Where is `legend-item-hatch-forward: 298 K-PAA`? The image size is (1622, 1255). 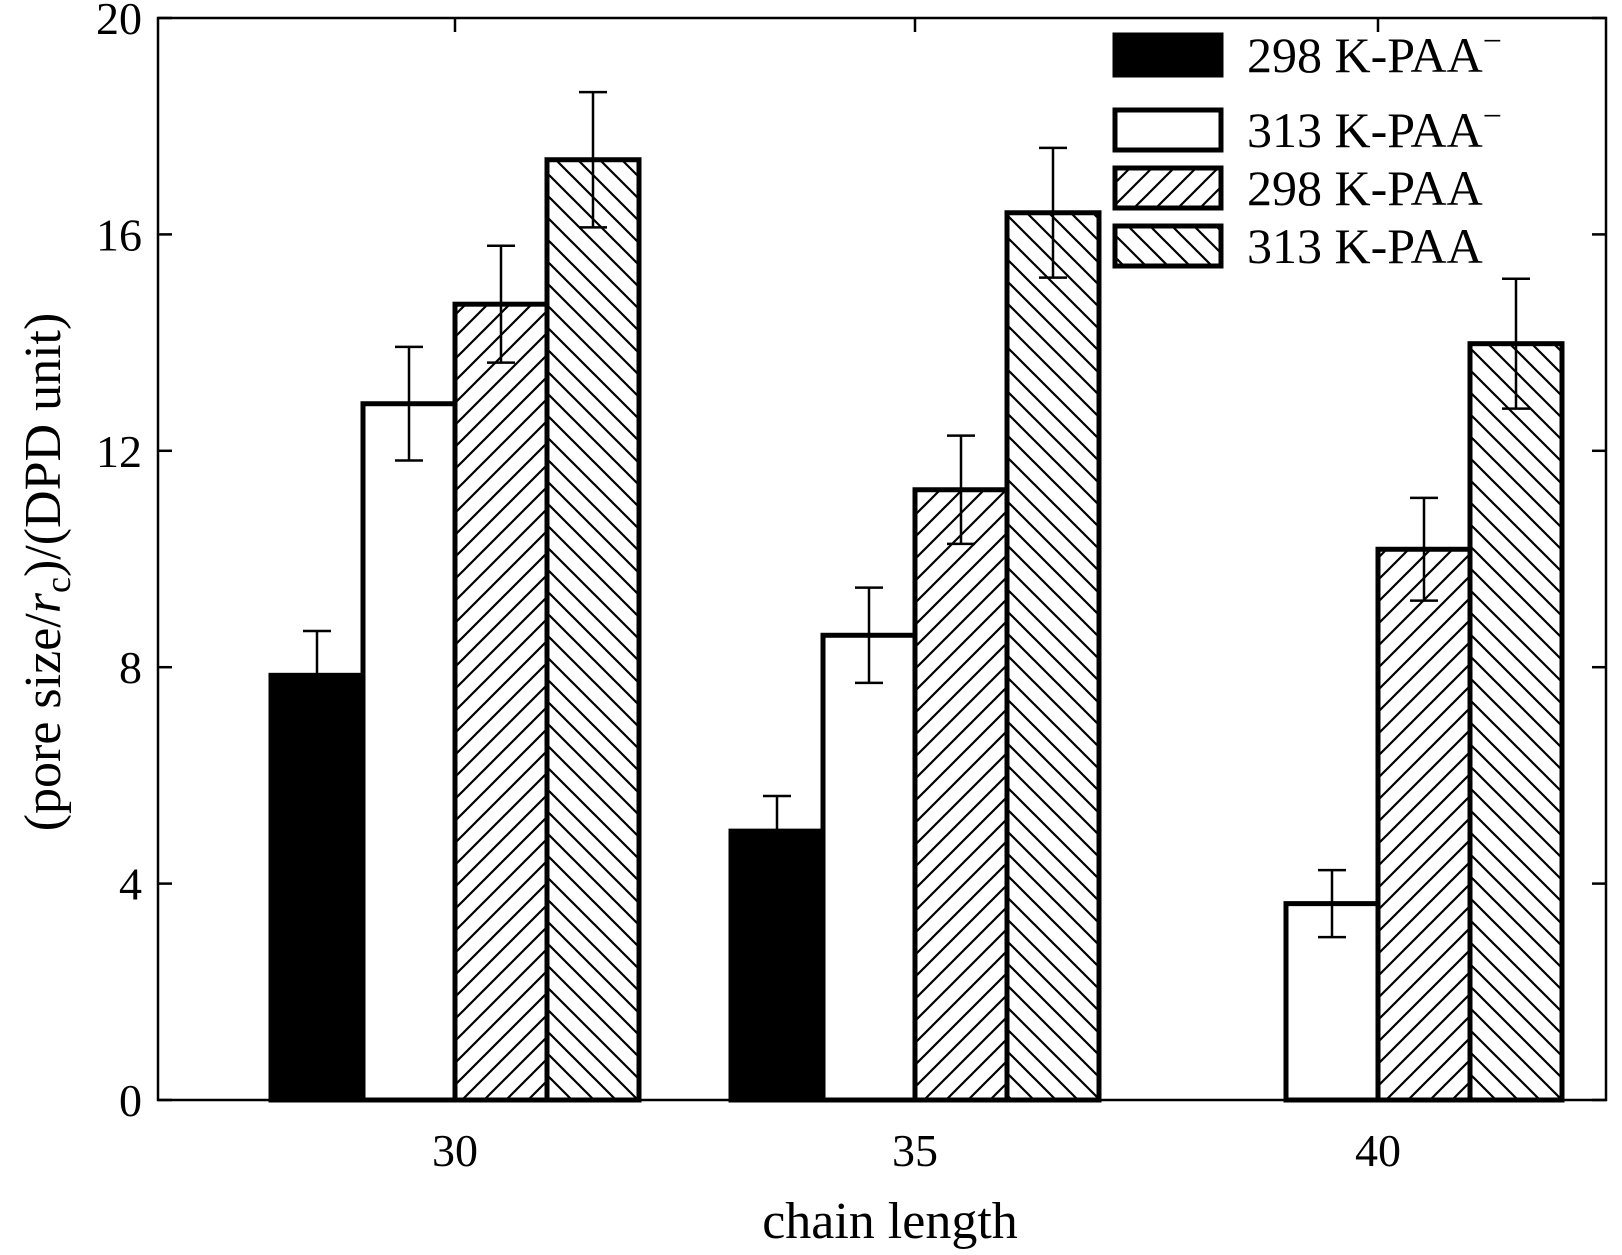 legend-item-hatch-forward: 298 K-PAA is located at coordinates (1297, 188).